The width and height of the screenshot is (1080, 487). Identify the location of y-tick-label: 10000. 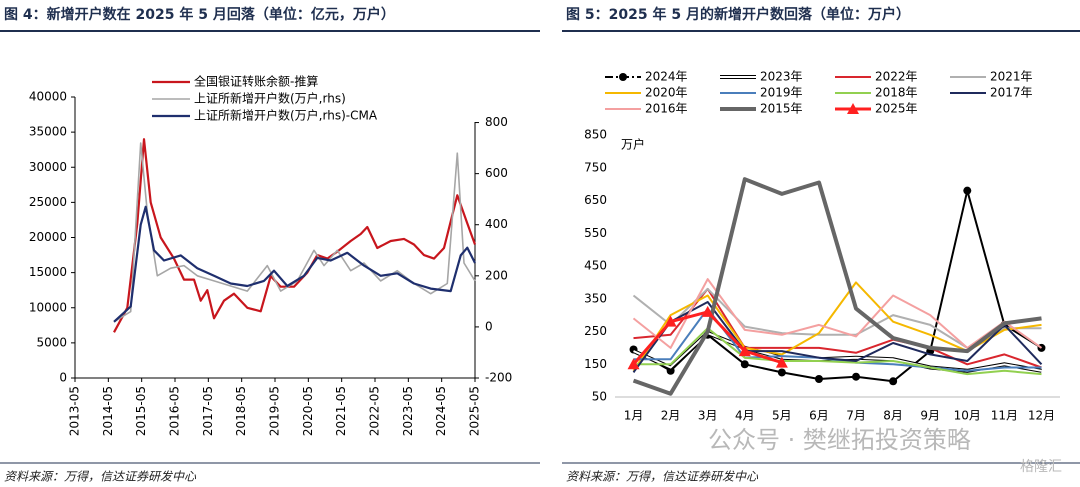
(48, 307).